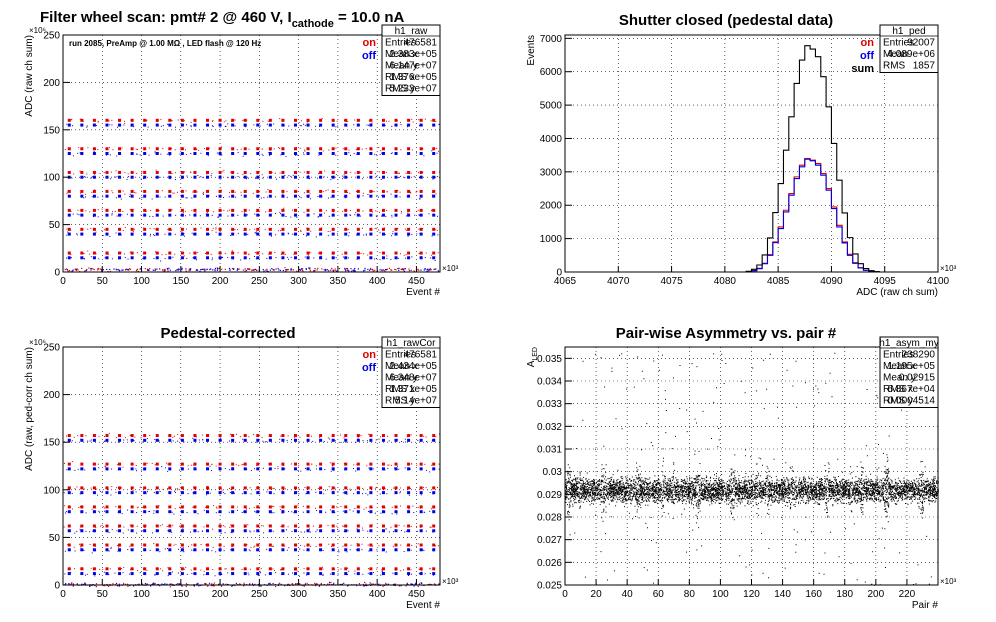  What do you see at coordinates (898, 43) in the screenshot?
I see `stats-row-label: Entries` at bounding box center [898, 43].